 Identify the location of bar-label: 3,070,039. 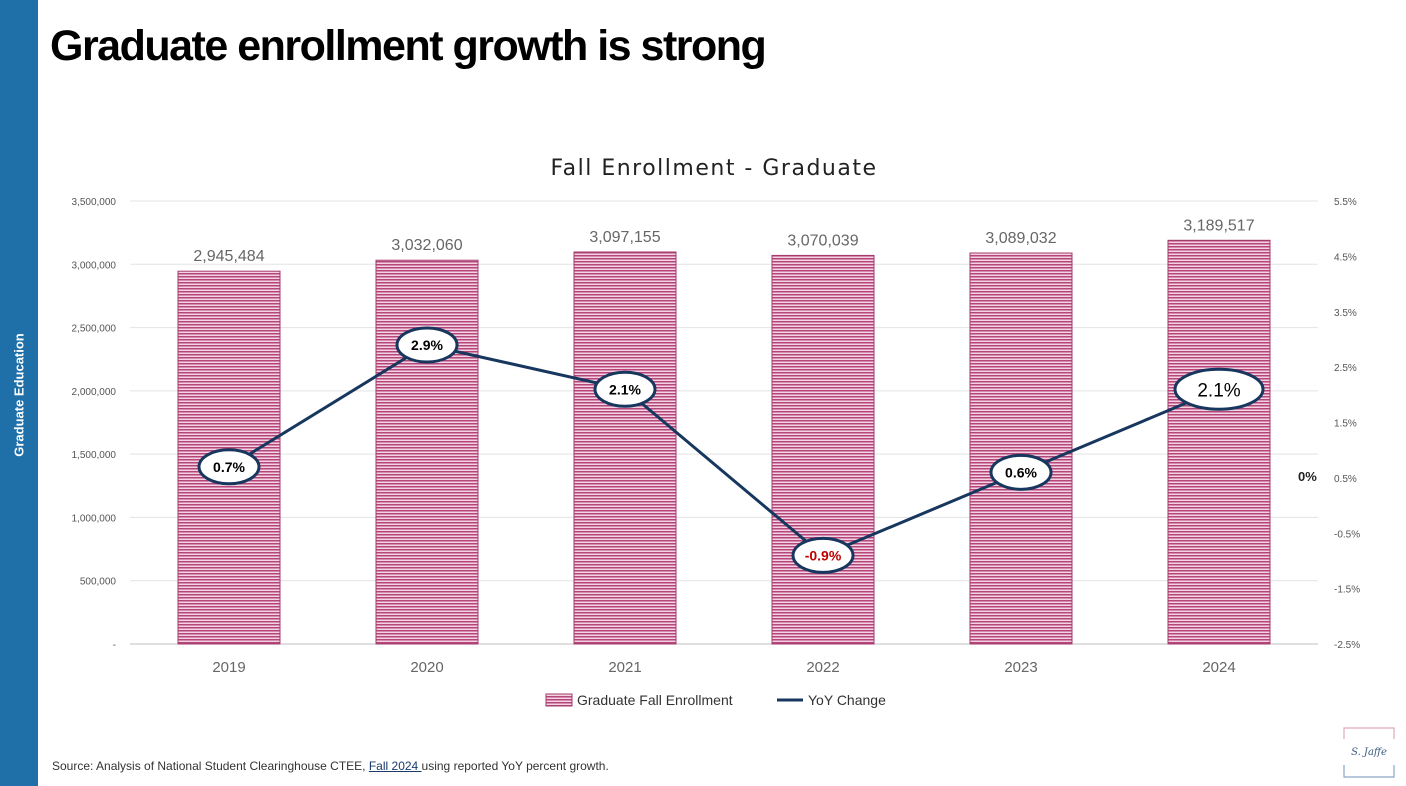
(822, 240).